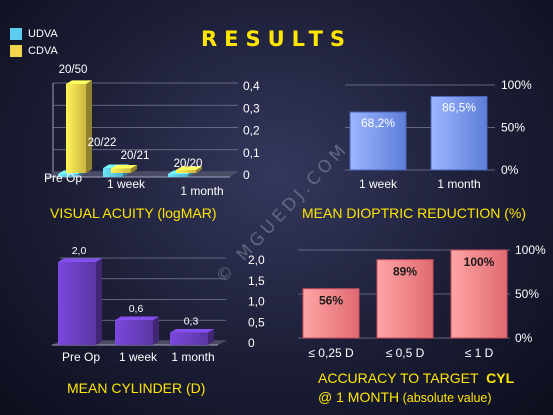 The width and height of the screenshot is (553, 415). I want to click on bar-cylinder-1-top, so click(137, 318).